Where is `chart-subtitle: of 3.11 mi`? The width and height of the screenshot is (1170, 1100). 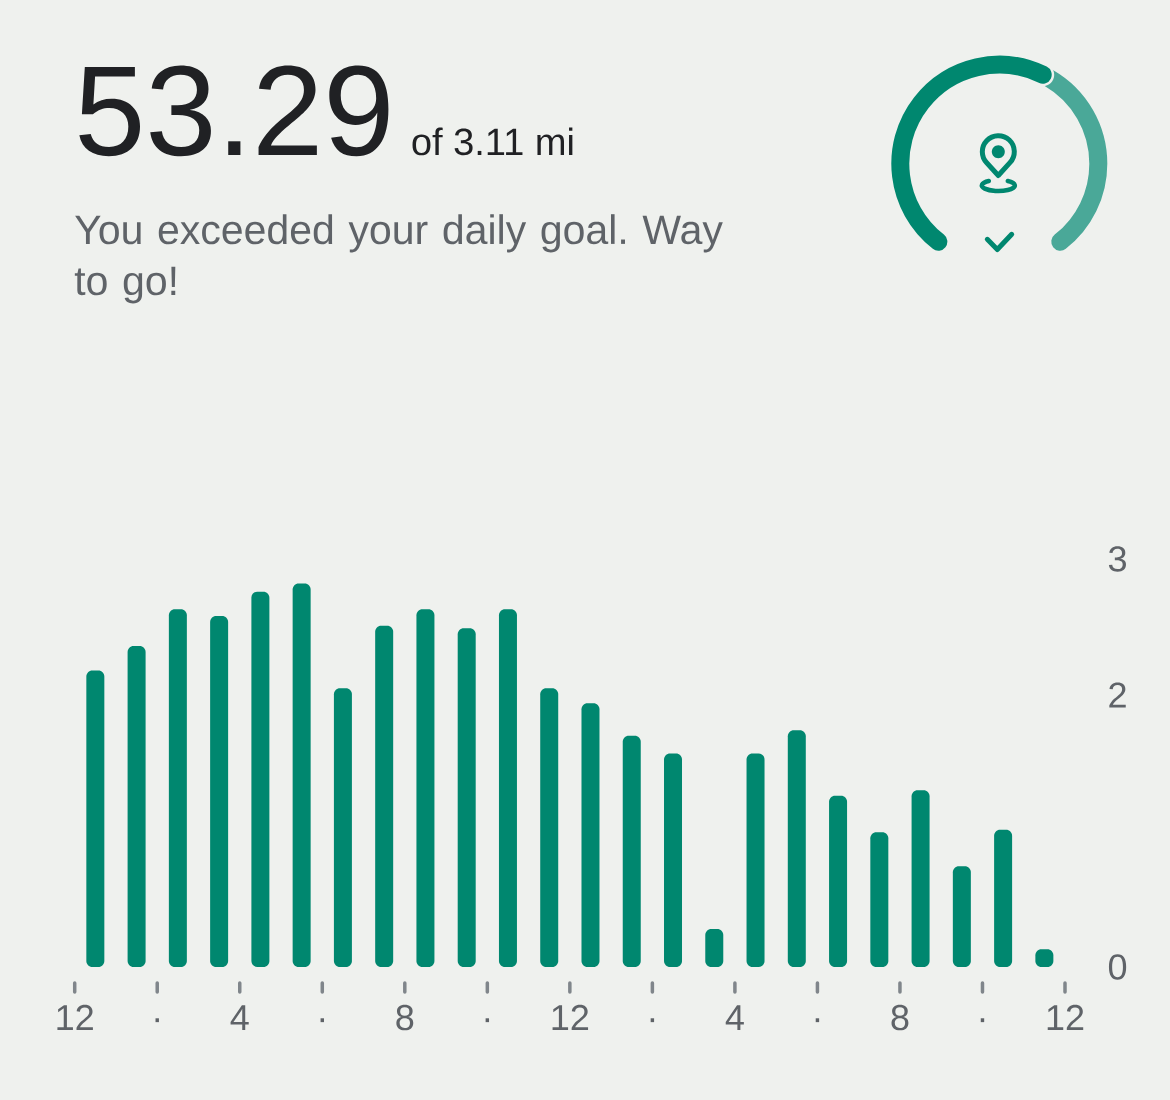
chart-subtitle: of 3.11 mi is located at coordinates (492, 141).